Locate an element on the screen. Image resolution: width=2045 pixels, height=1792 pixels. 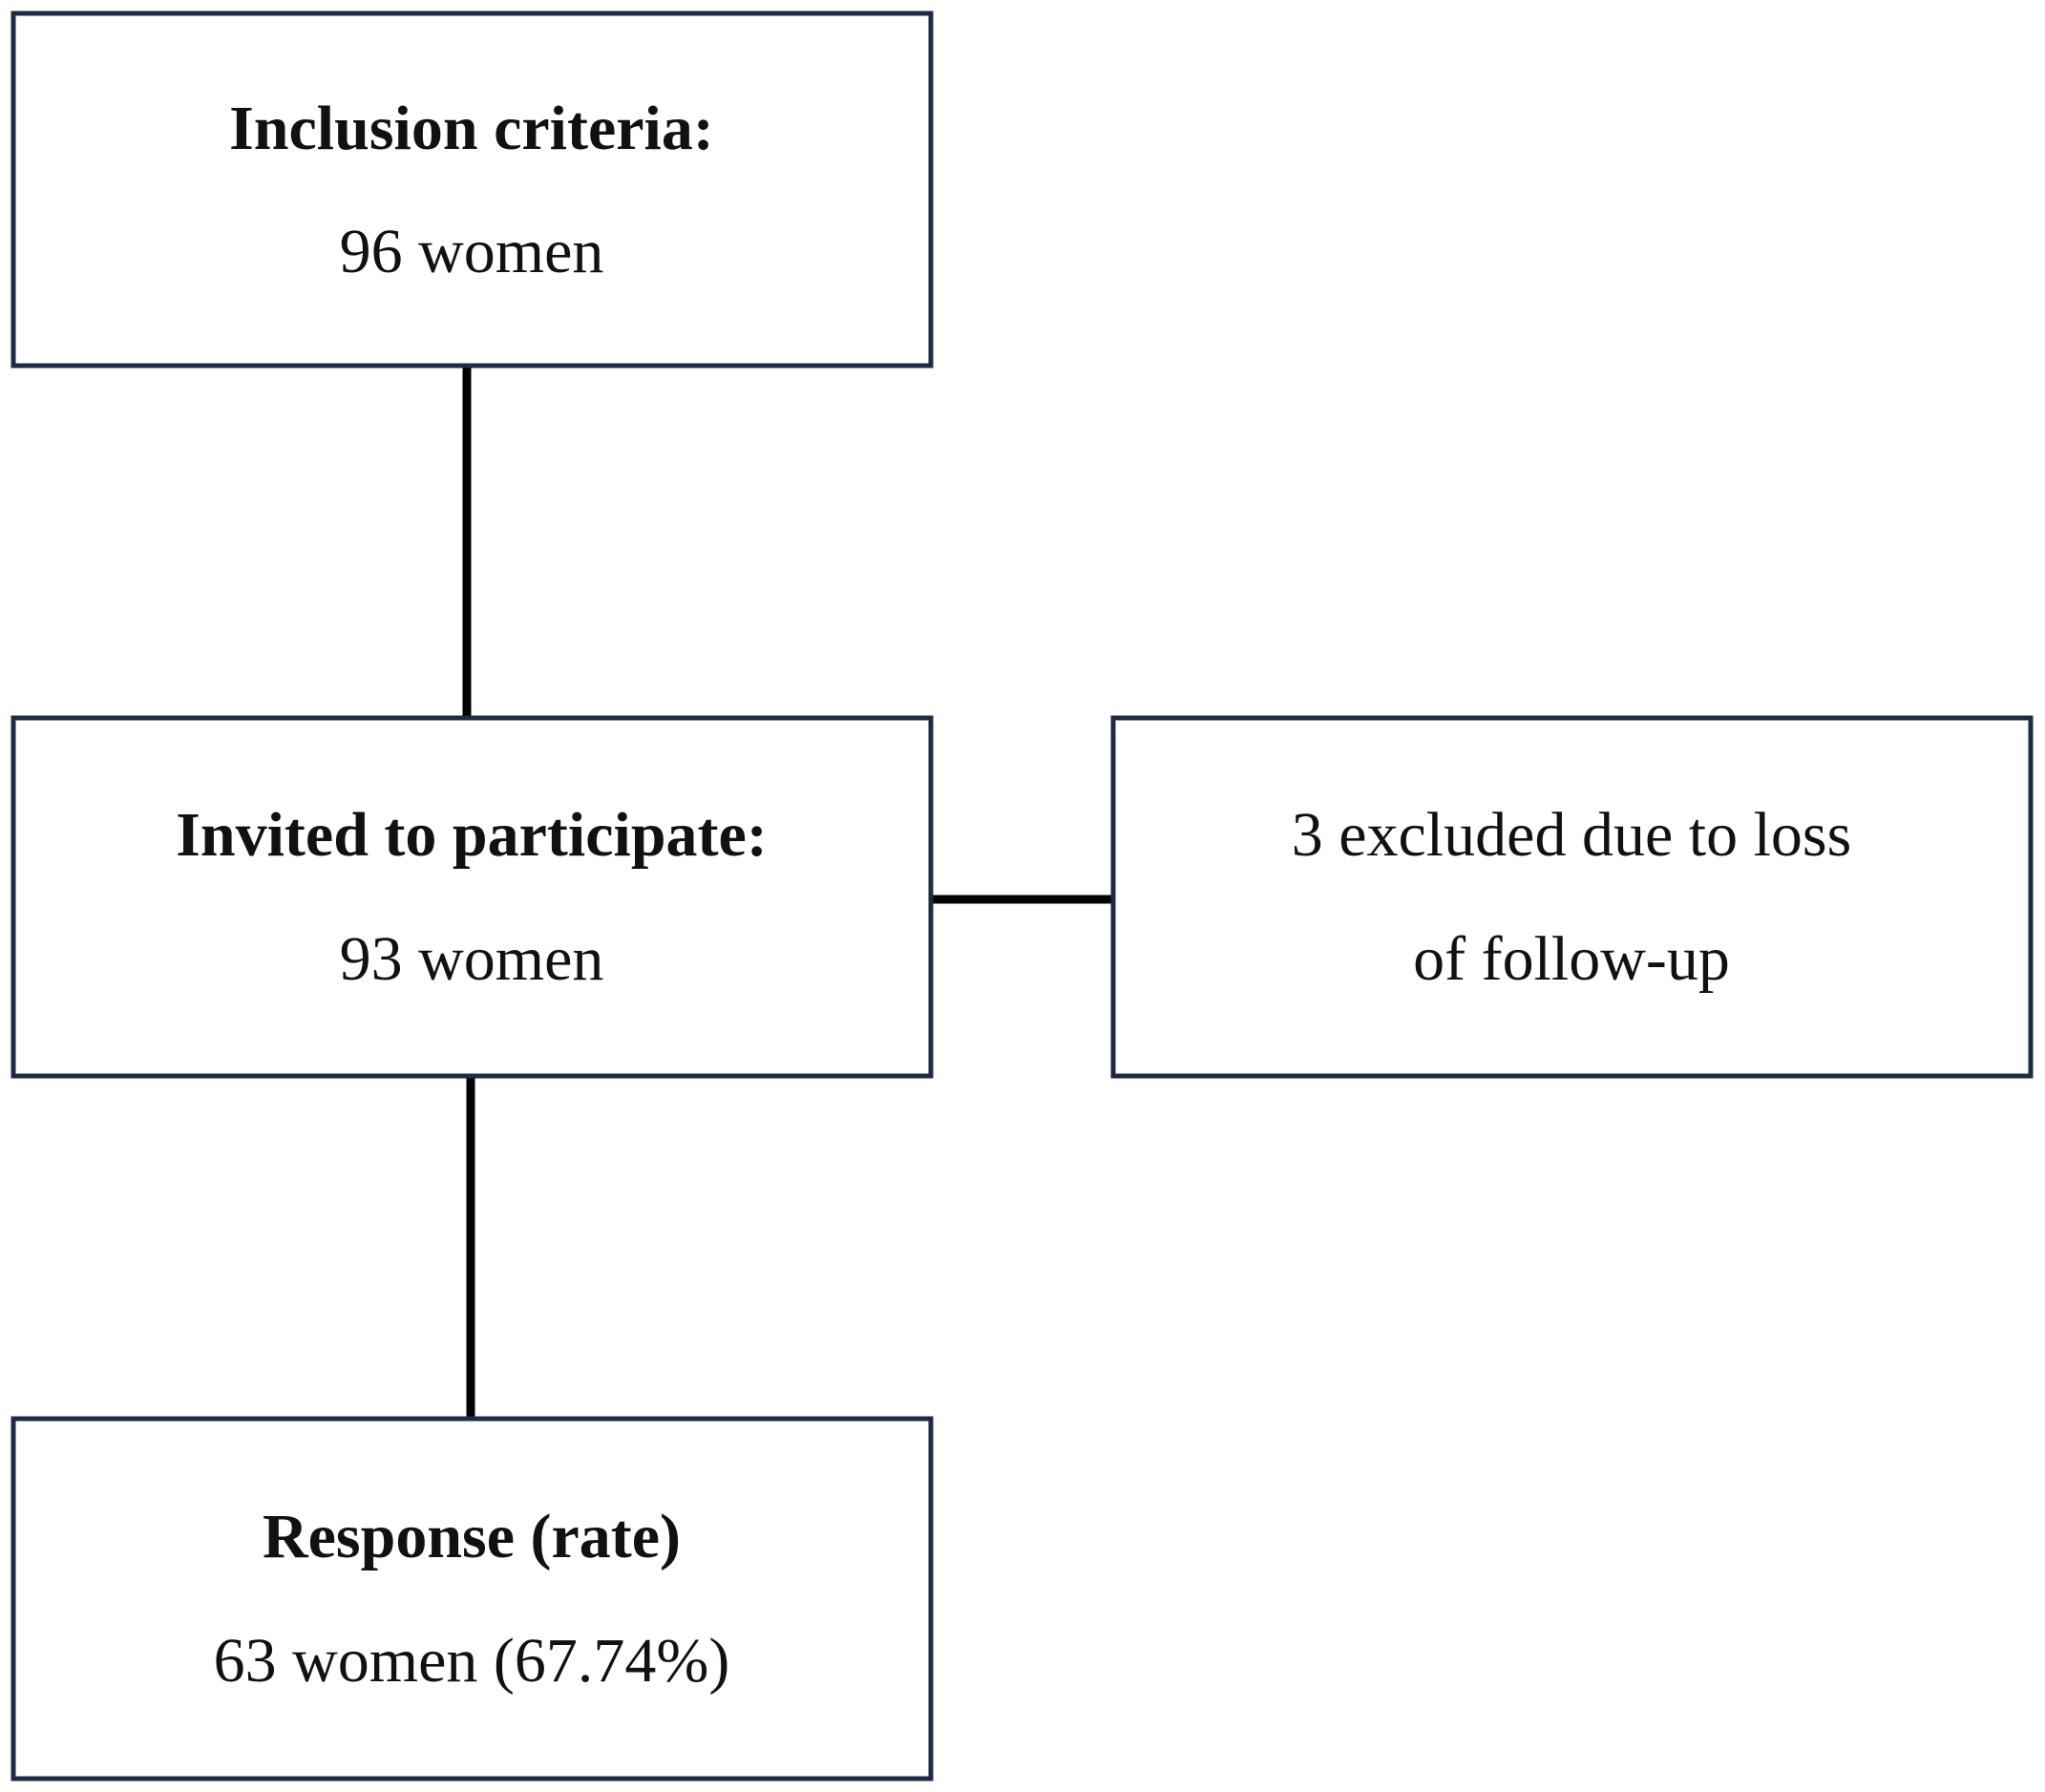
box-title: Invited to participate: is located at coordinates (472, 835).